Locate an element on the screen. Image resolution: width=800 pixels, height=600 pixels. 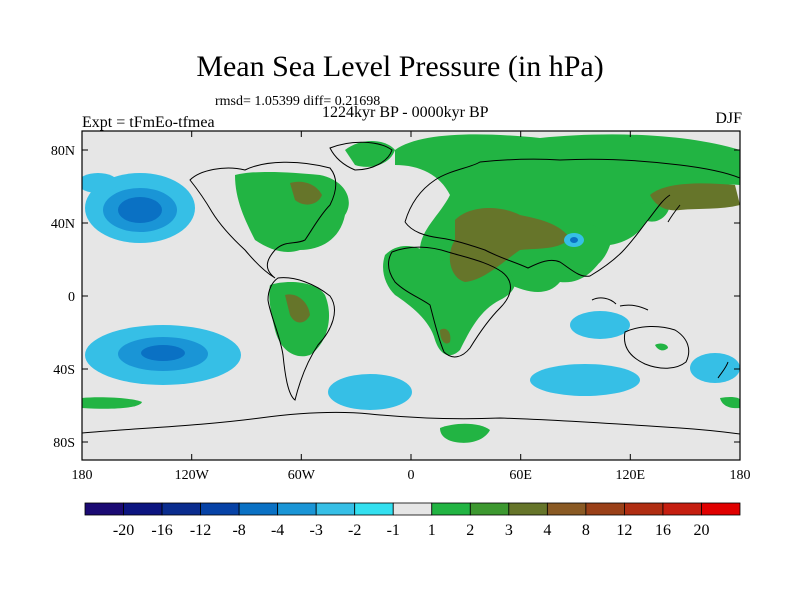
north-pacific-low-west is located at coordinates (100, 183).